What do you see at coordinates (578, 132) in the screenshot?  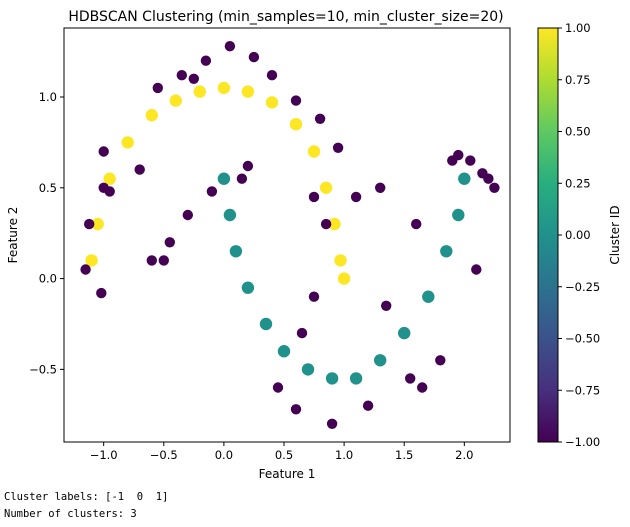 I see `colorbar-tick-label: 0.50` at bounding box center [578, 132].